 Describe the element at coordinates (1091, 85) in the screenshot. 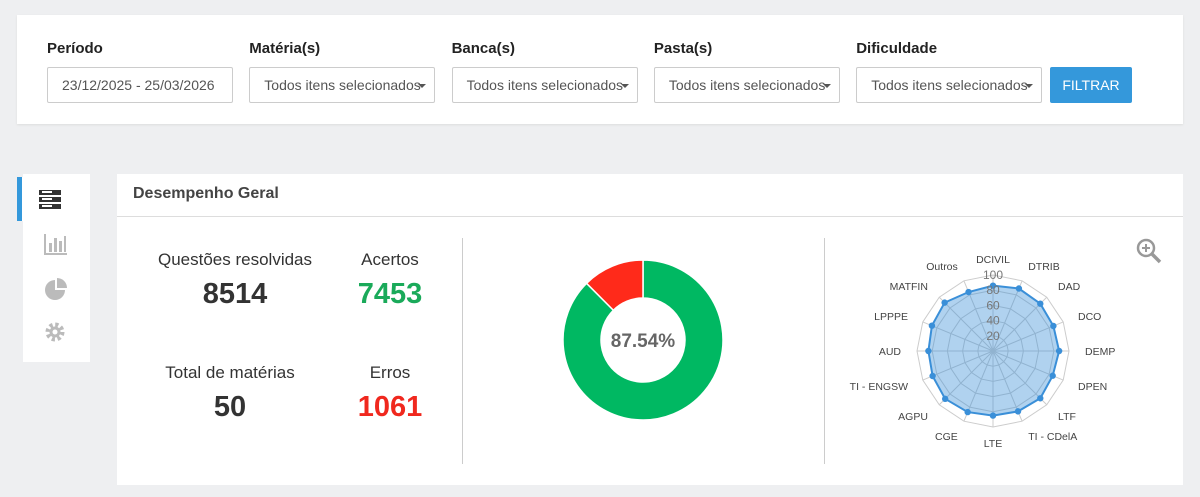

I see `filter-button: FILTRAR` at that location.